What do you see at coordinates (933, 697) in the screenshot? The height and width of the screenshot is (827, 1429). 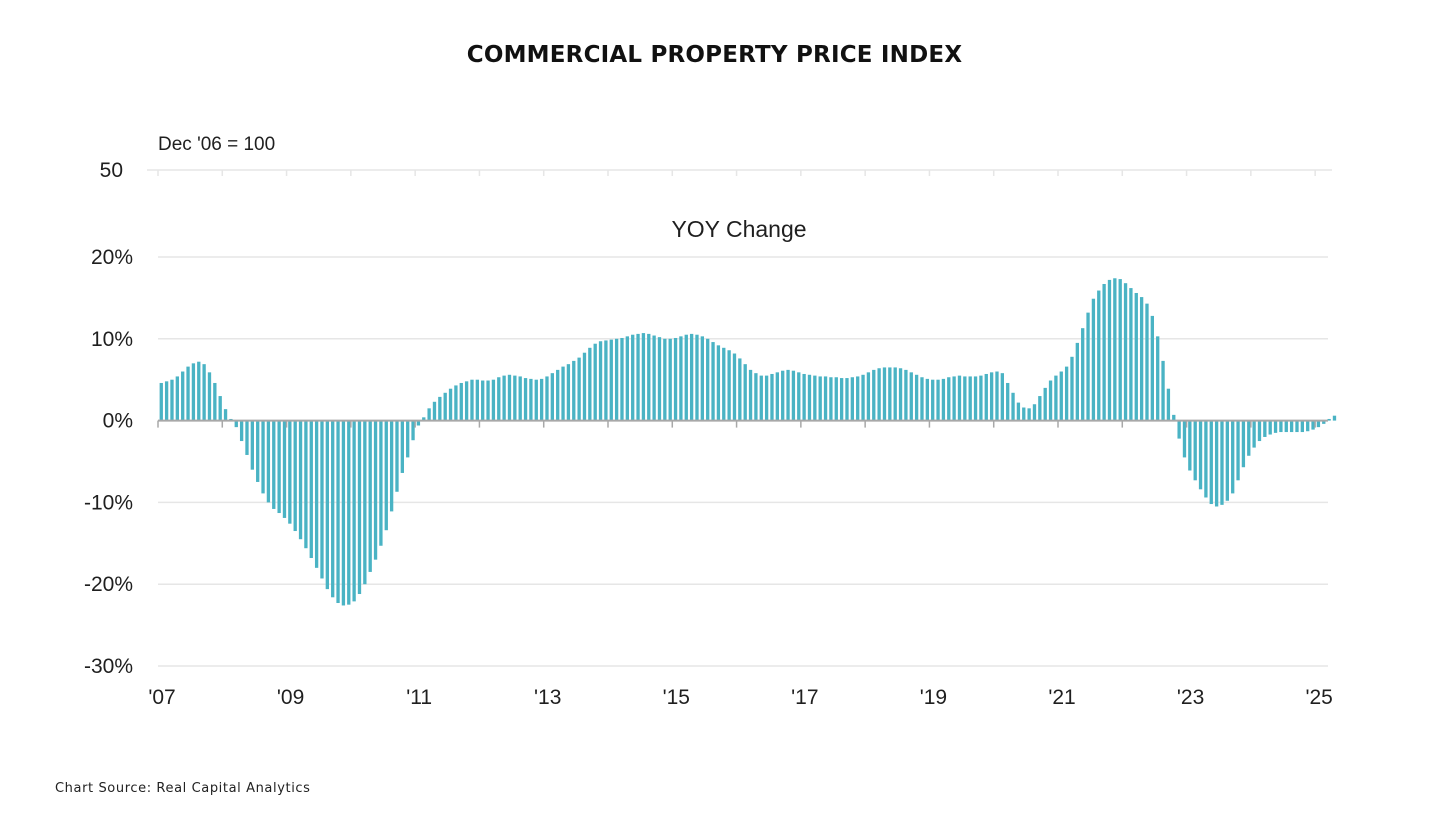 I see `x-tick-label: '19` at bounding box center [933, 697].